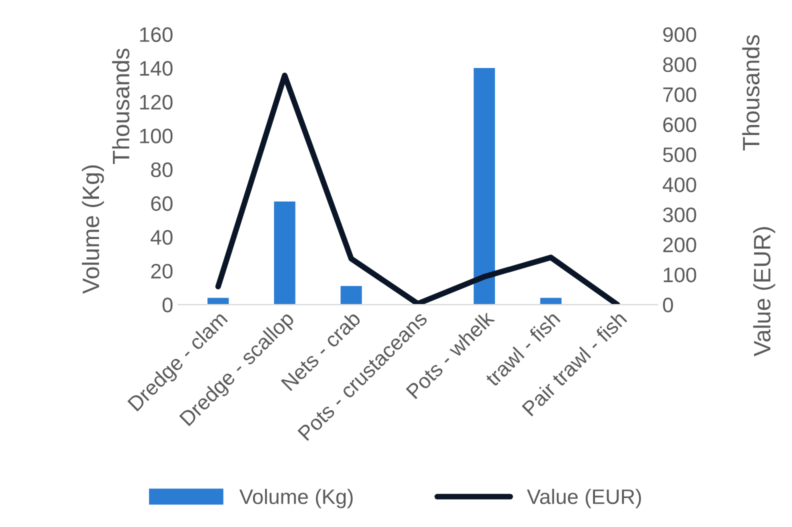 The image size is (792, 527). Describe the element at coordinates (679, 124) in the screenshot. I see `y2-tick-label: 600` at that location.